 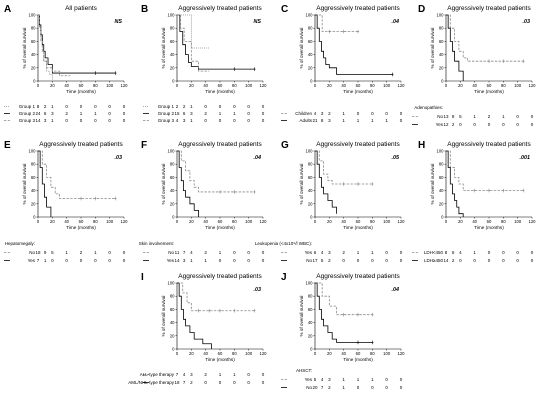 What do you see at coordinates (304, 370) in the screenshot?
I see `risk-table-title: AHSCT:` at bounding box center [304, 370].